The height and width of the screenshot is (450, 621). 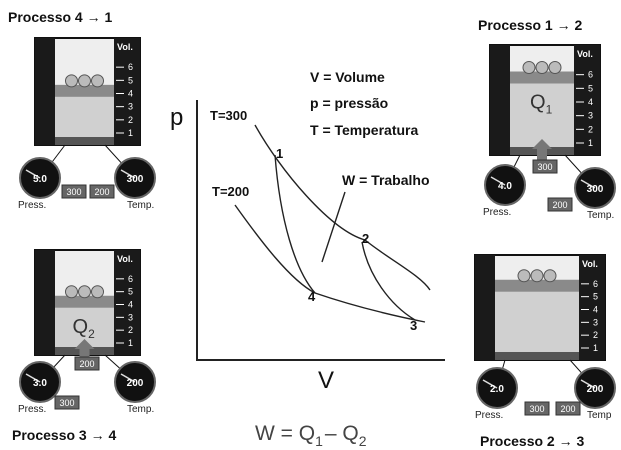 What do you see at coordinates (364, 130) in the screenshot?
I see `legend: T = Temperatura` at bounding box center [364, 130].